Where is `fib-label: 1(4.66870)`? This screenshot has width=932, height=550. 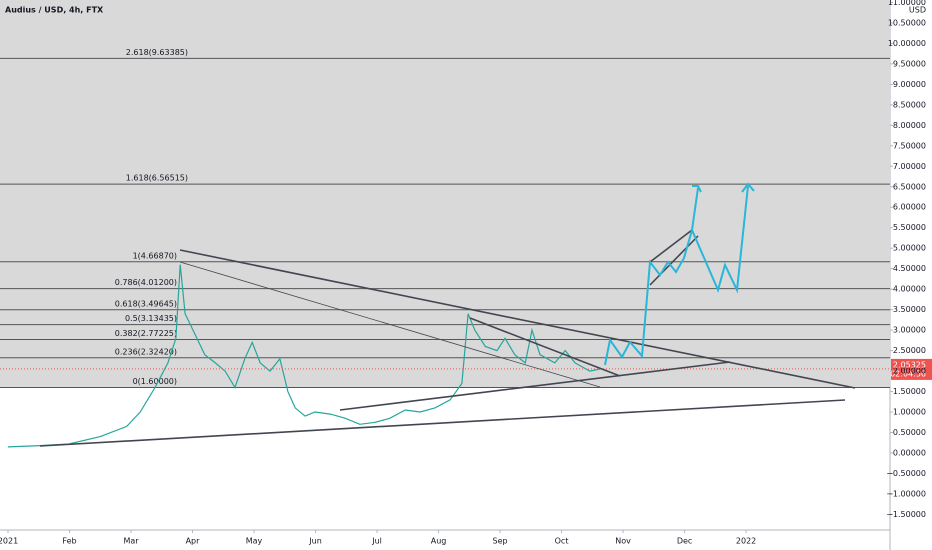 fib-label: 1(4.66870) is located at coordinates (155, 255).